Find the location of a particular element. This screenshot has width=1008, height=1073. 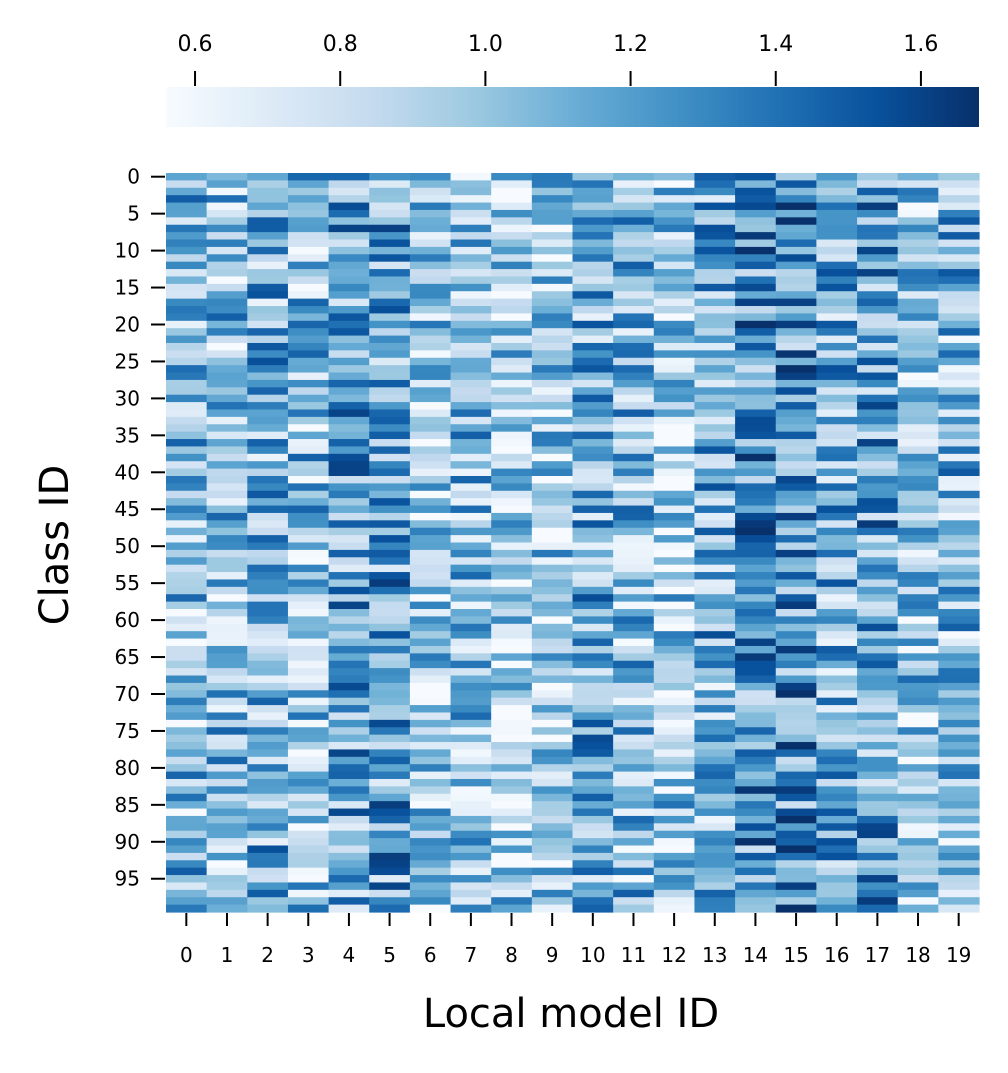

colorbar-tick-label: 1.6 is located at coordinates (920, 44).